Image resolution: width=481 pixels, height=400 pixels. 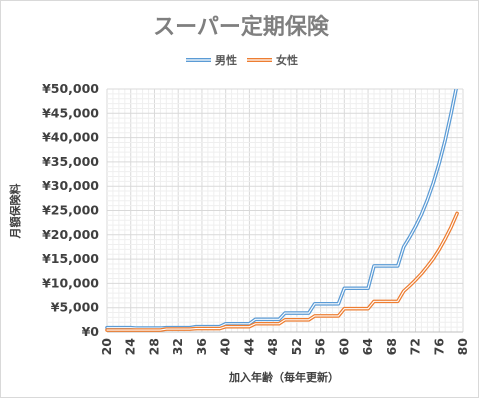 I want to click on y-tick-label: ¥40,000, so click(x=70, y=137).